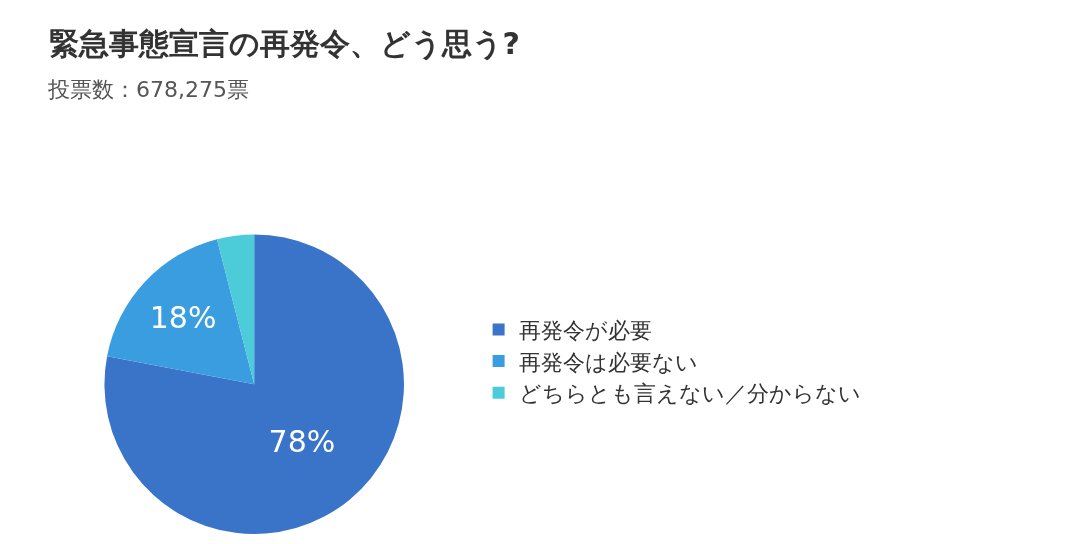 This screenshot has height=544, width=1080. Describe the element at coordinates (148, 89) in the screenshot. I see `chart-subtitle: 投票数：678,275票` at that location.